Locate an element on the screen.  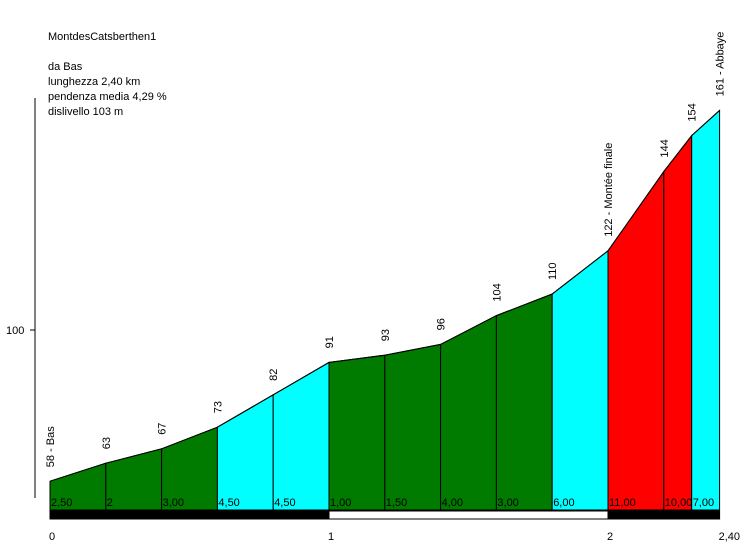
grade-label: 1,50 is located at coordinates (396, 503).